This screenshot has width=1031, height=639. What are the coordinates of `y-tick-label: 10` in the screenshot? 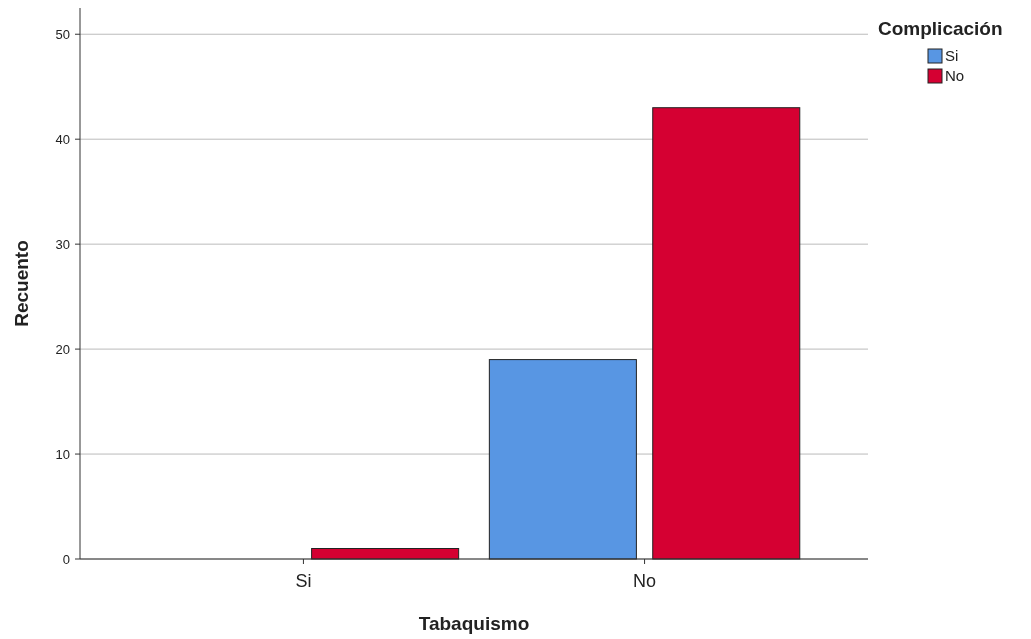 It's located at (62, 454).